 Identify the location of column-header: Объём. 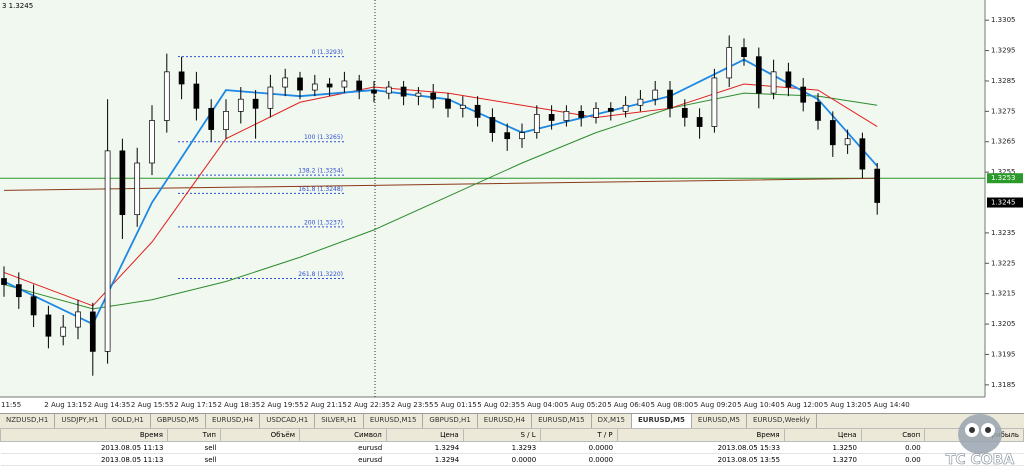
(260, 435).